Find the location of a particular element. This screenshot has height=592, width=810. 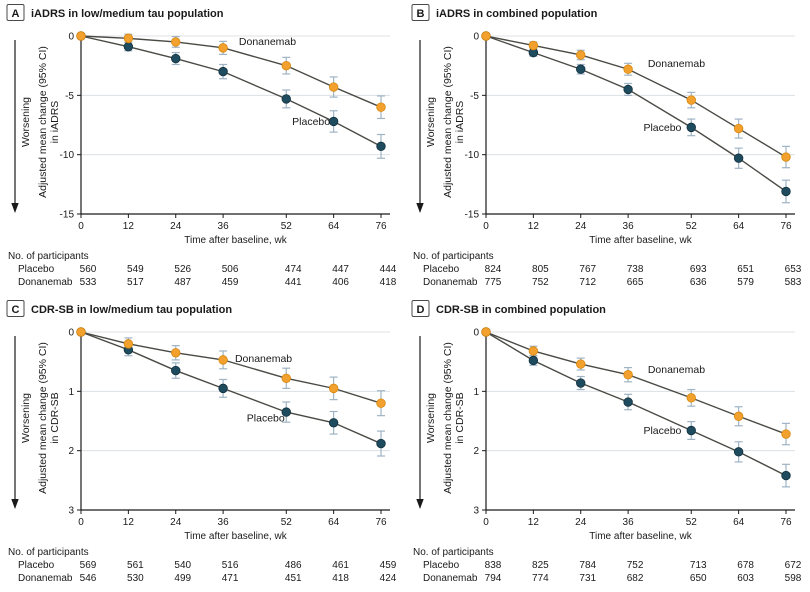

participants-count: 775 is located at coordinates (493, 282).